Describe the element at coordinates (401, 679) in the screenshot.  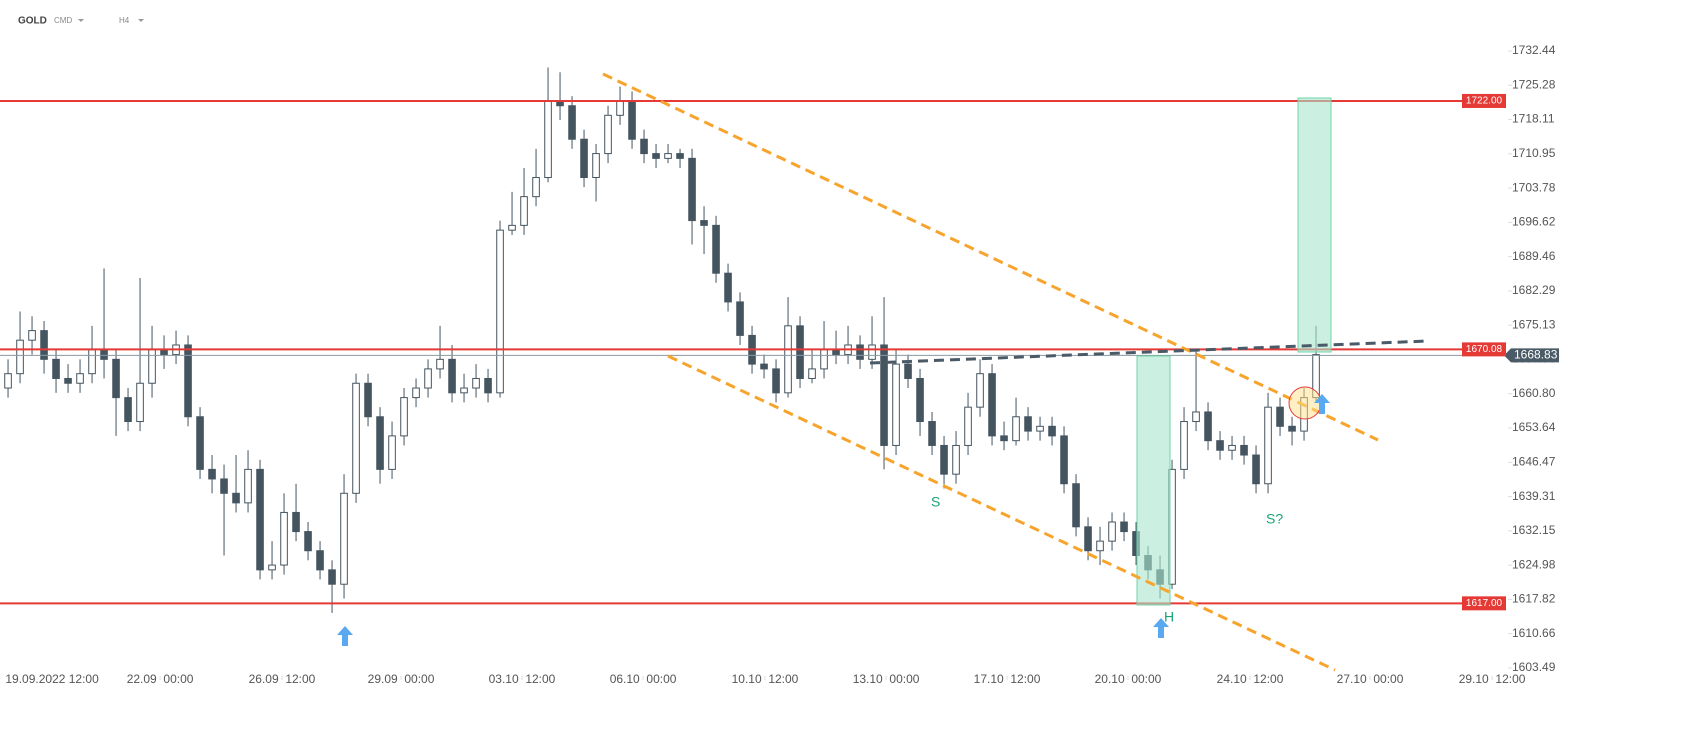
I see `x-tick-label: 29.09 00:00` at that location.